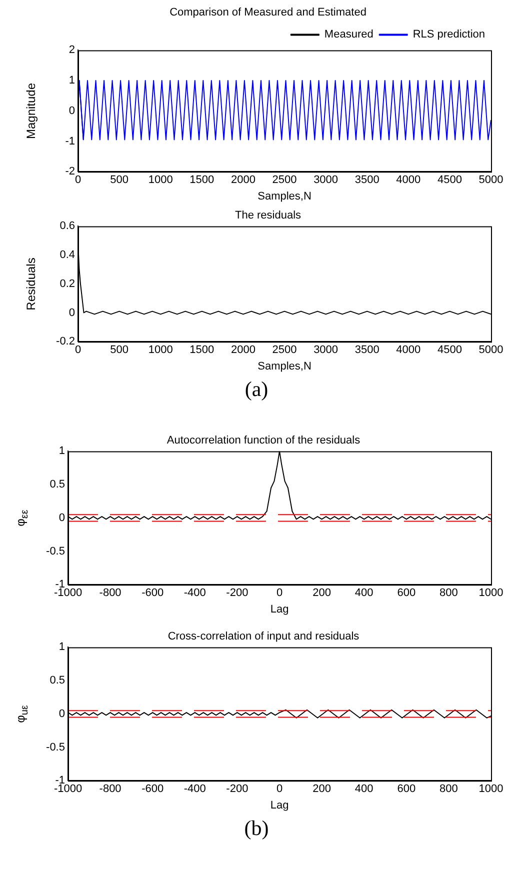 The image size is (513, 875). What do you see at coordinates (449, 34) in the screenshot?
I see `legend-label: RLS prediction` at bounding box center [449, 34].